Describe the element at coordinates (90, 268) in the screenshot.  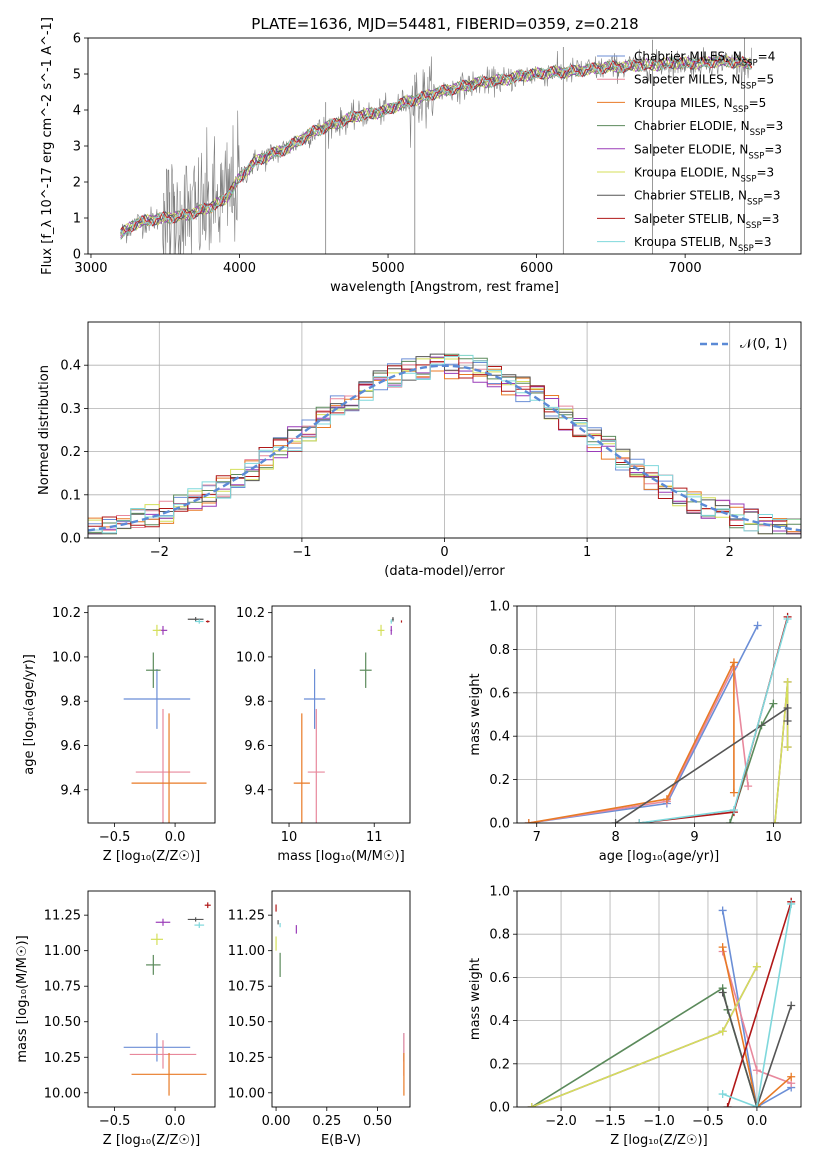
I see `x-tick-label: 3000` at that location.